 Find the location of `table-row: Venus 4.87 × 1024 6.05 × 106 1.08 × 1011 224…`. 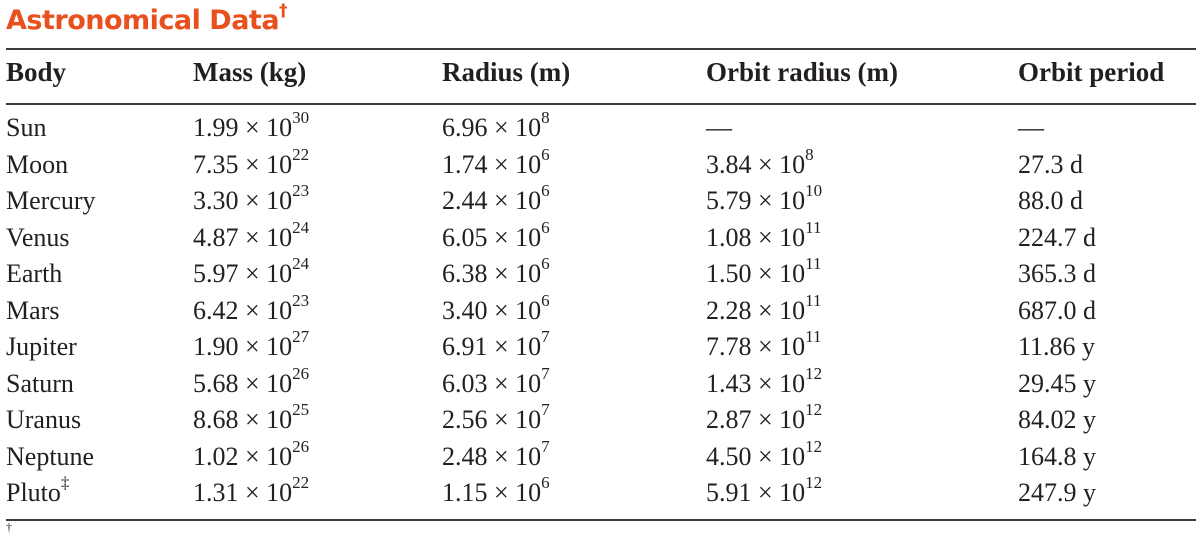

table-row: Venus 4.87 × 1024 6.05 × 106 1.08 × 1011 224… is located at coordinates (598, 239).